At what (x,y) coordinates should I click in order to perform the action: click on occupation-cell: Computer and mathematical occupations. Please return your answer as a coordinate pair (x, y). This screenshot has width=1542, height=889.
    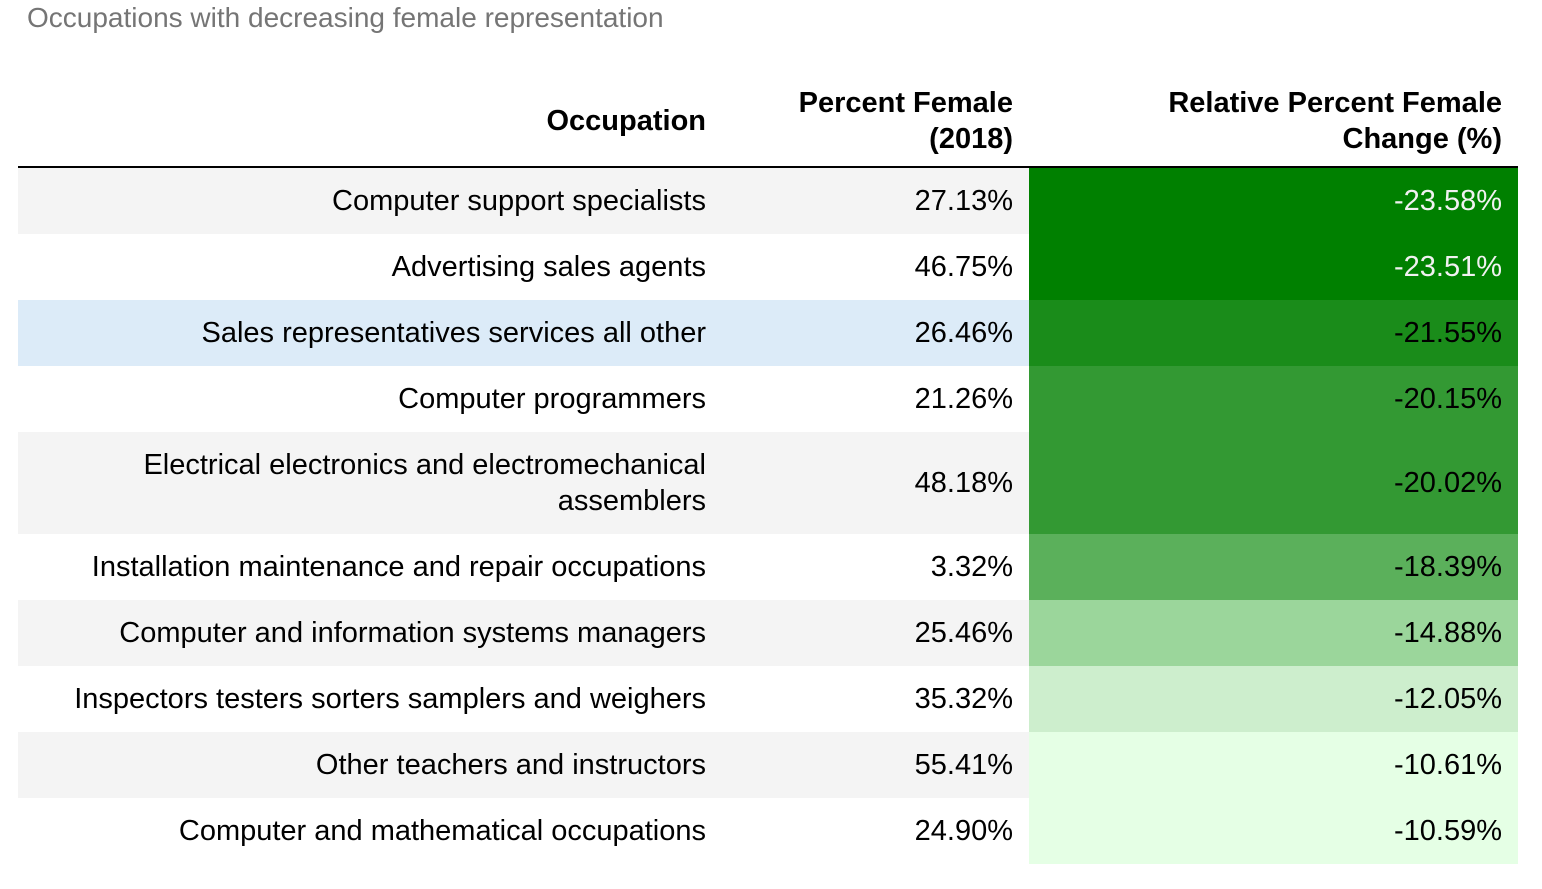
    Looking at the image, I should click on (370, 831).